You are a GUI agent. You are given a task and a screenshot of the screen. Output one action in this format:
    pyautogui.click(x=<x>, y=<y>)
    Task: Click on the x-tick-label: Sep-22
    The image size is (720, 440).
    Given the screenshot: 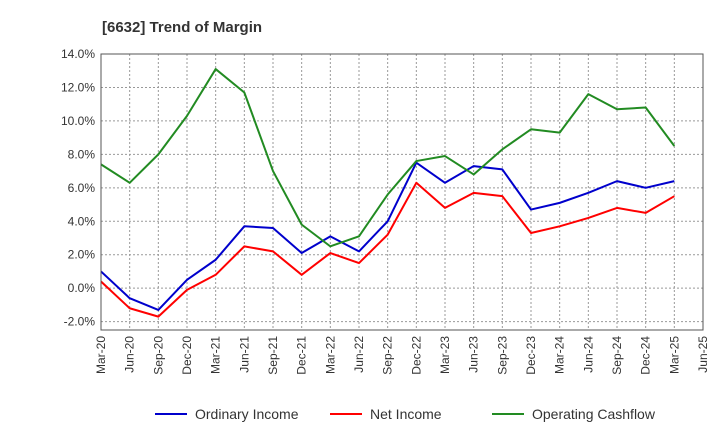 What is the action you would take?
    pyautogui.click(x=388, y=355)
    